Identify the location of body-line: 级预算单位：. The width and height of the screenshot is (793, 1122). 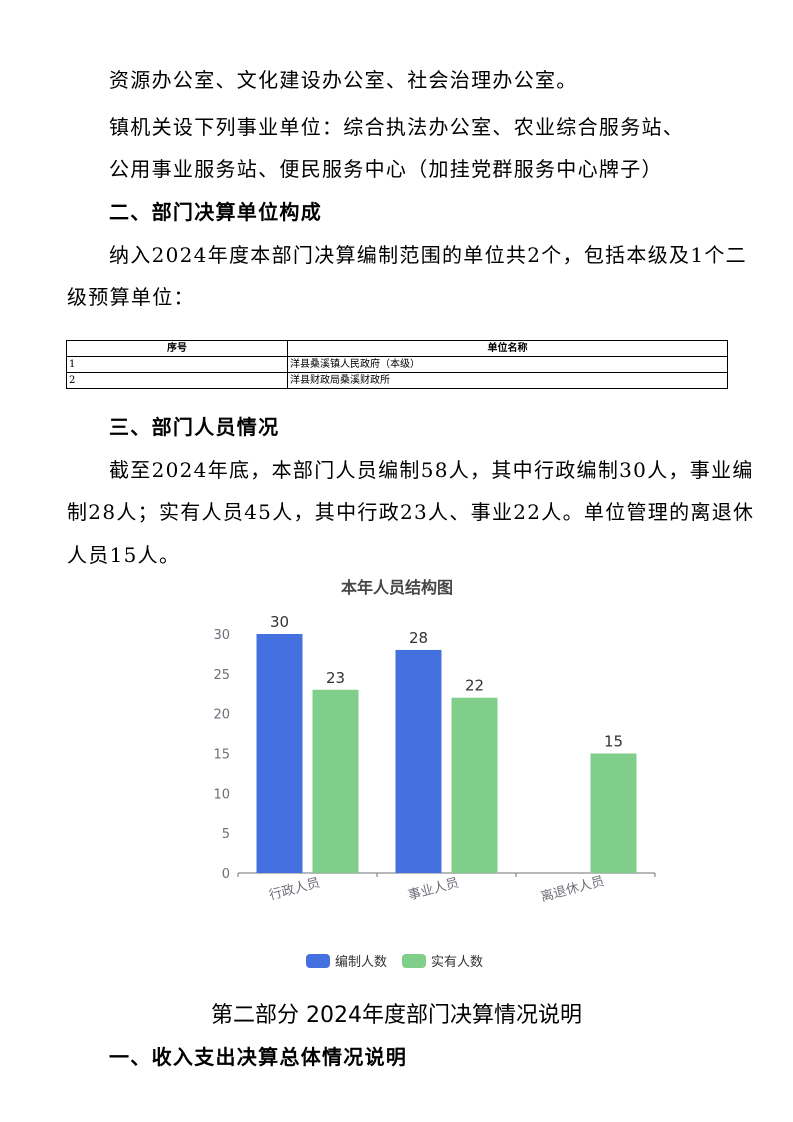
(131, 297).